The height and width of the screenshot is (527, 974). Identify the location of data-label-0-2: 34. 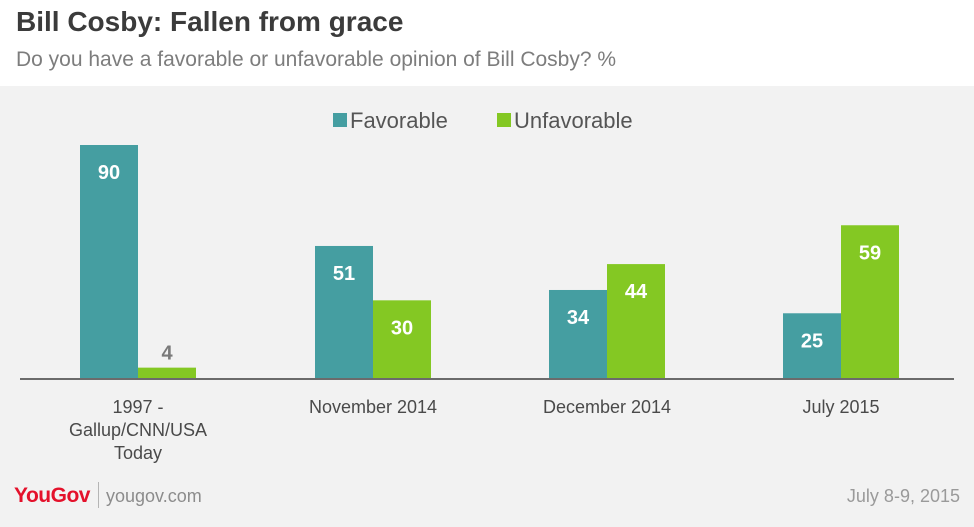
(578, 318).